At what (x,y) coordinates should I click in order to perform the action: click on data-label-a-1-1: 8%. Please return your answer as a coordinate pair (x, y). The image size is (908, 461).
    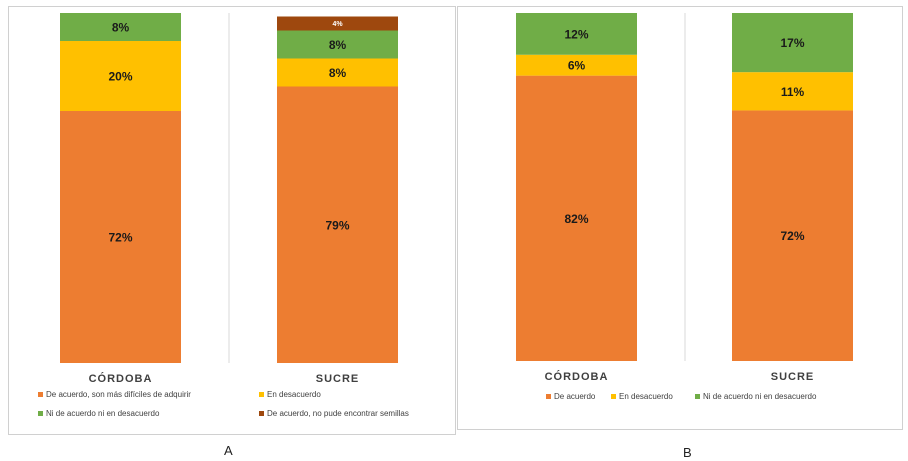
    Looking at the image, I should click on (338, 73).